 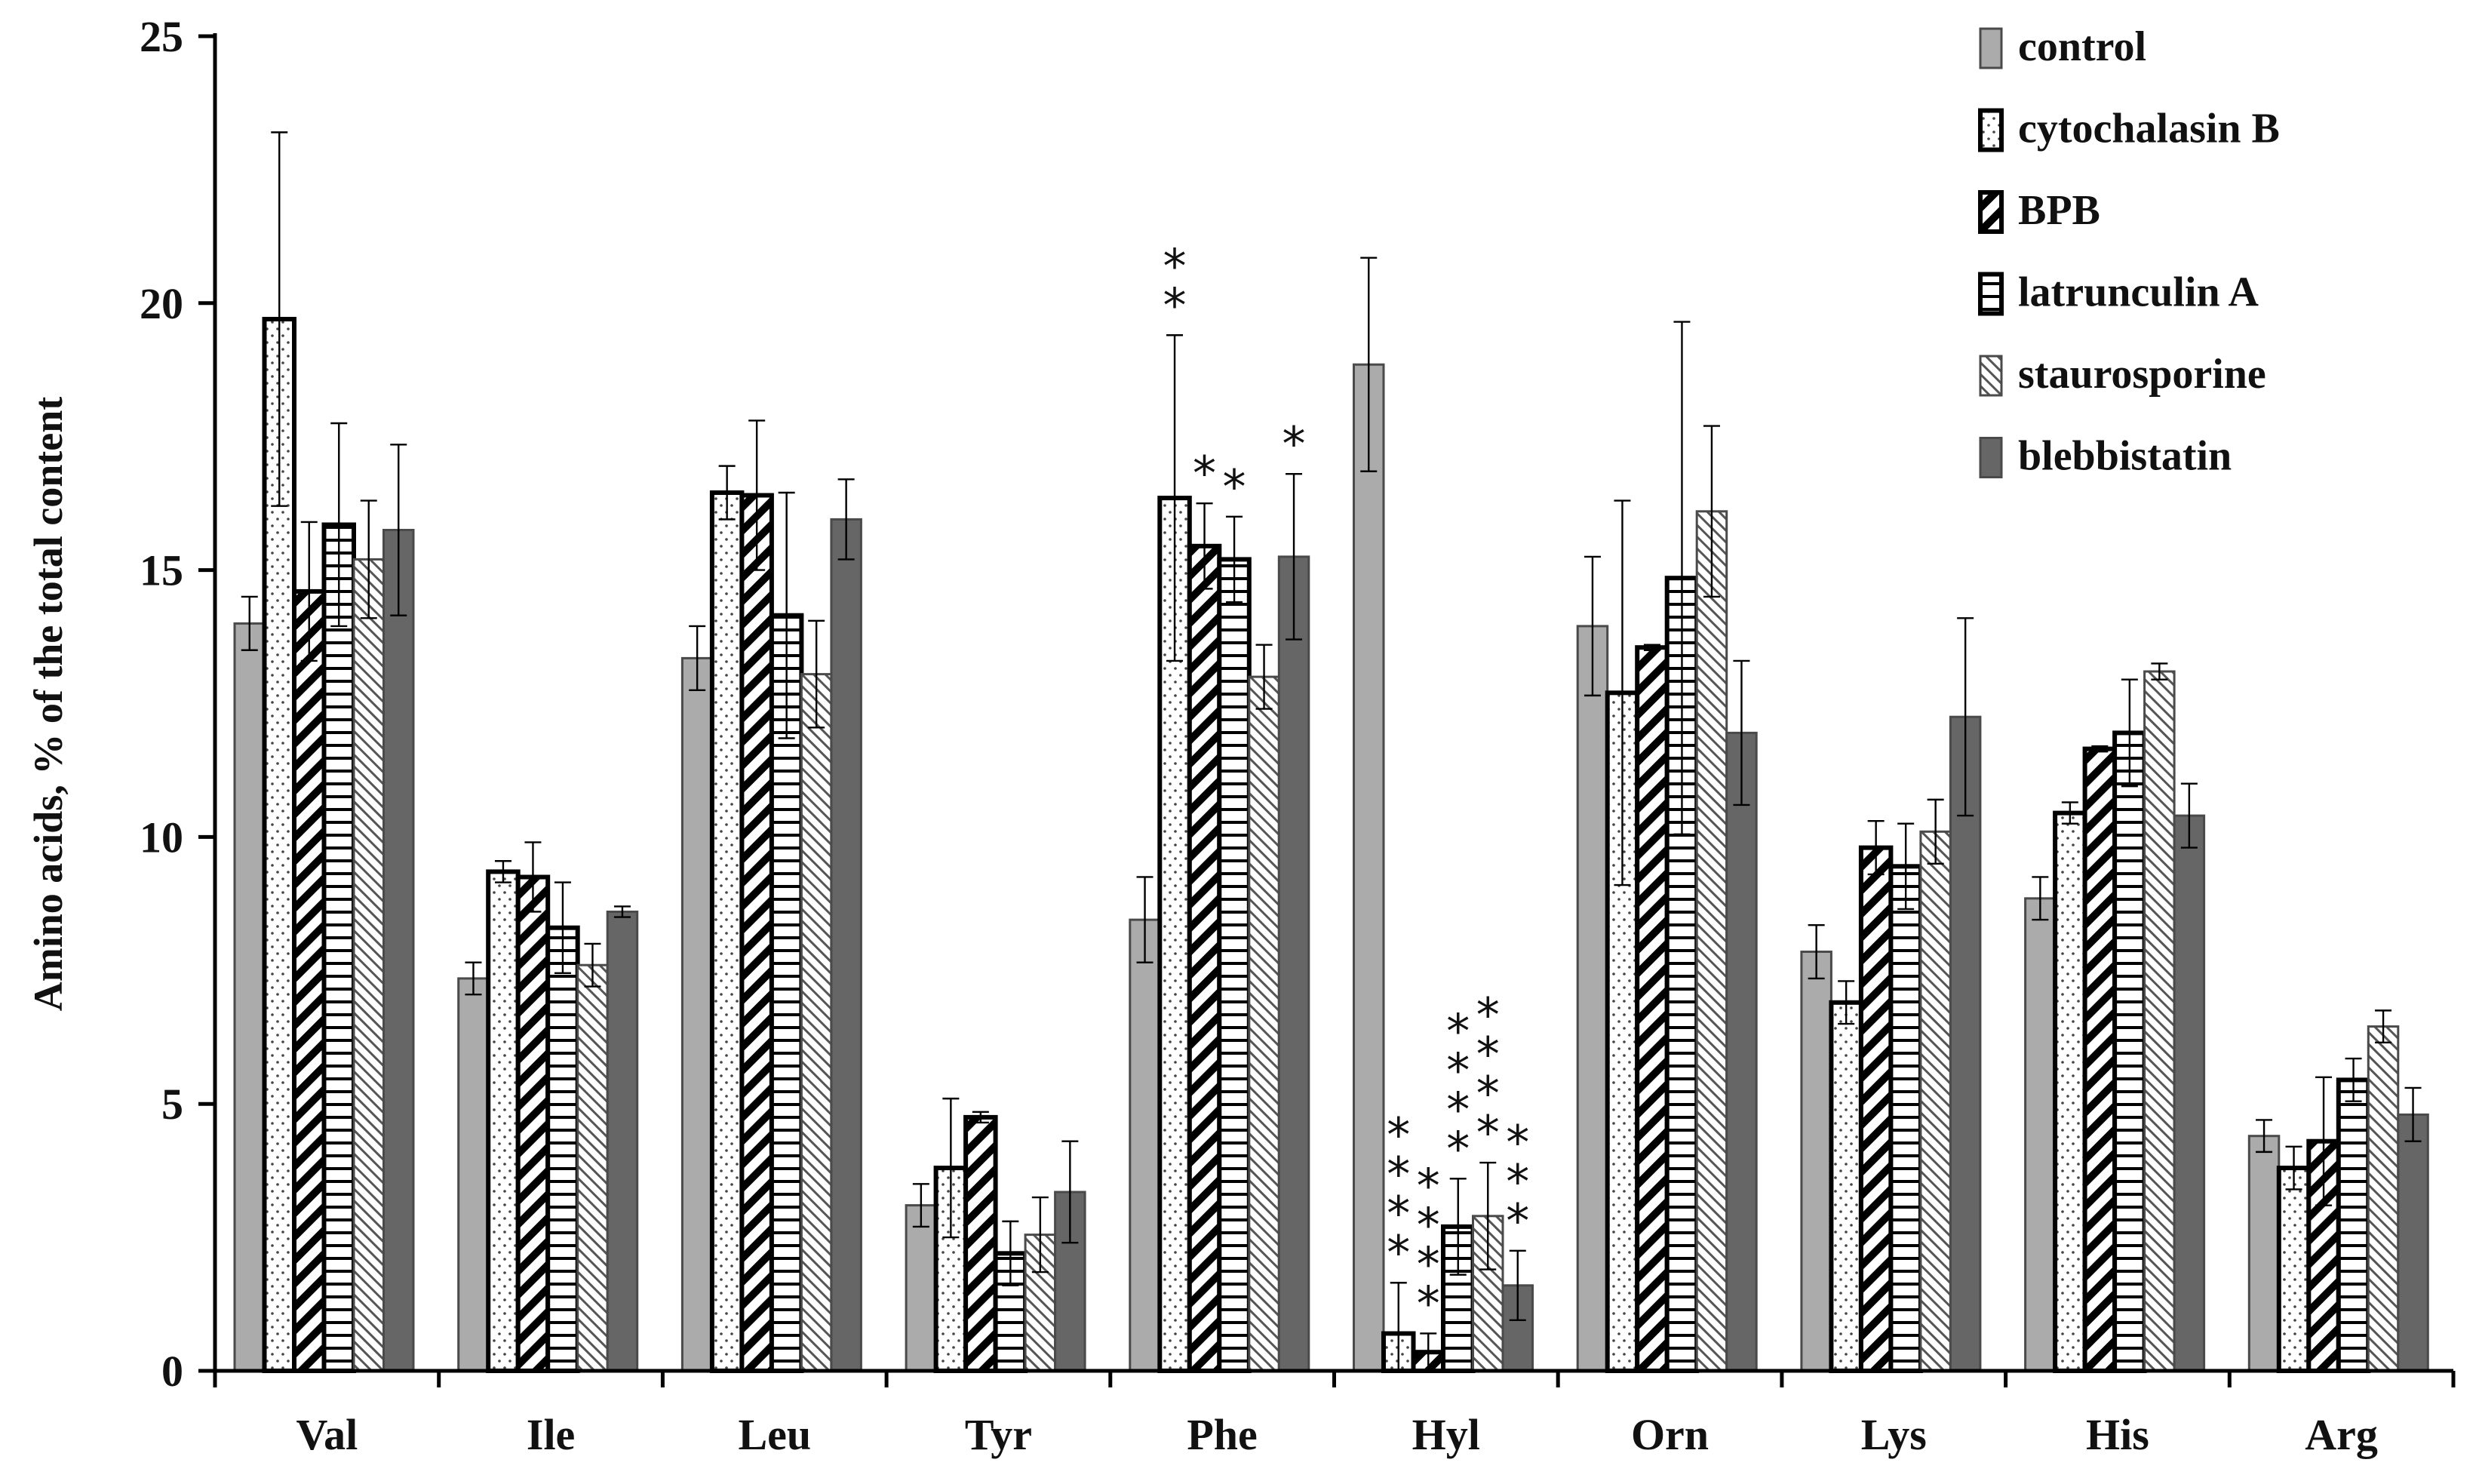 I want to click on legend-swatch-latrunculin-a, so click(x=1991, y=294).